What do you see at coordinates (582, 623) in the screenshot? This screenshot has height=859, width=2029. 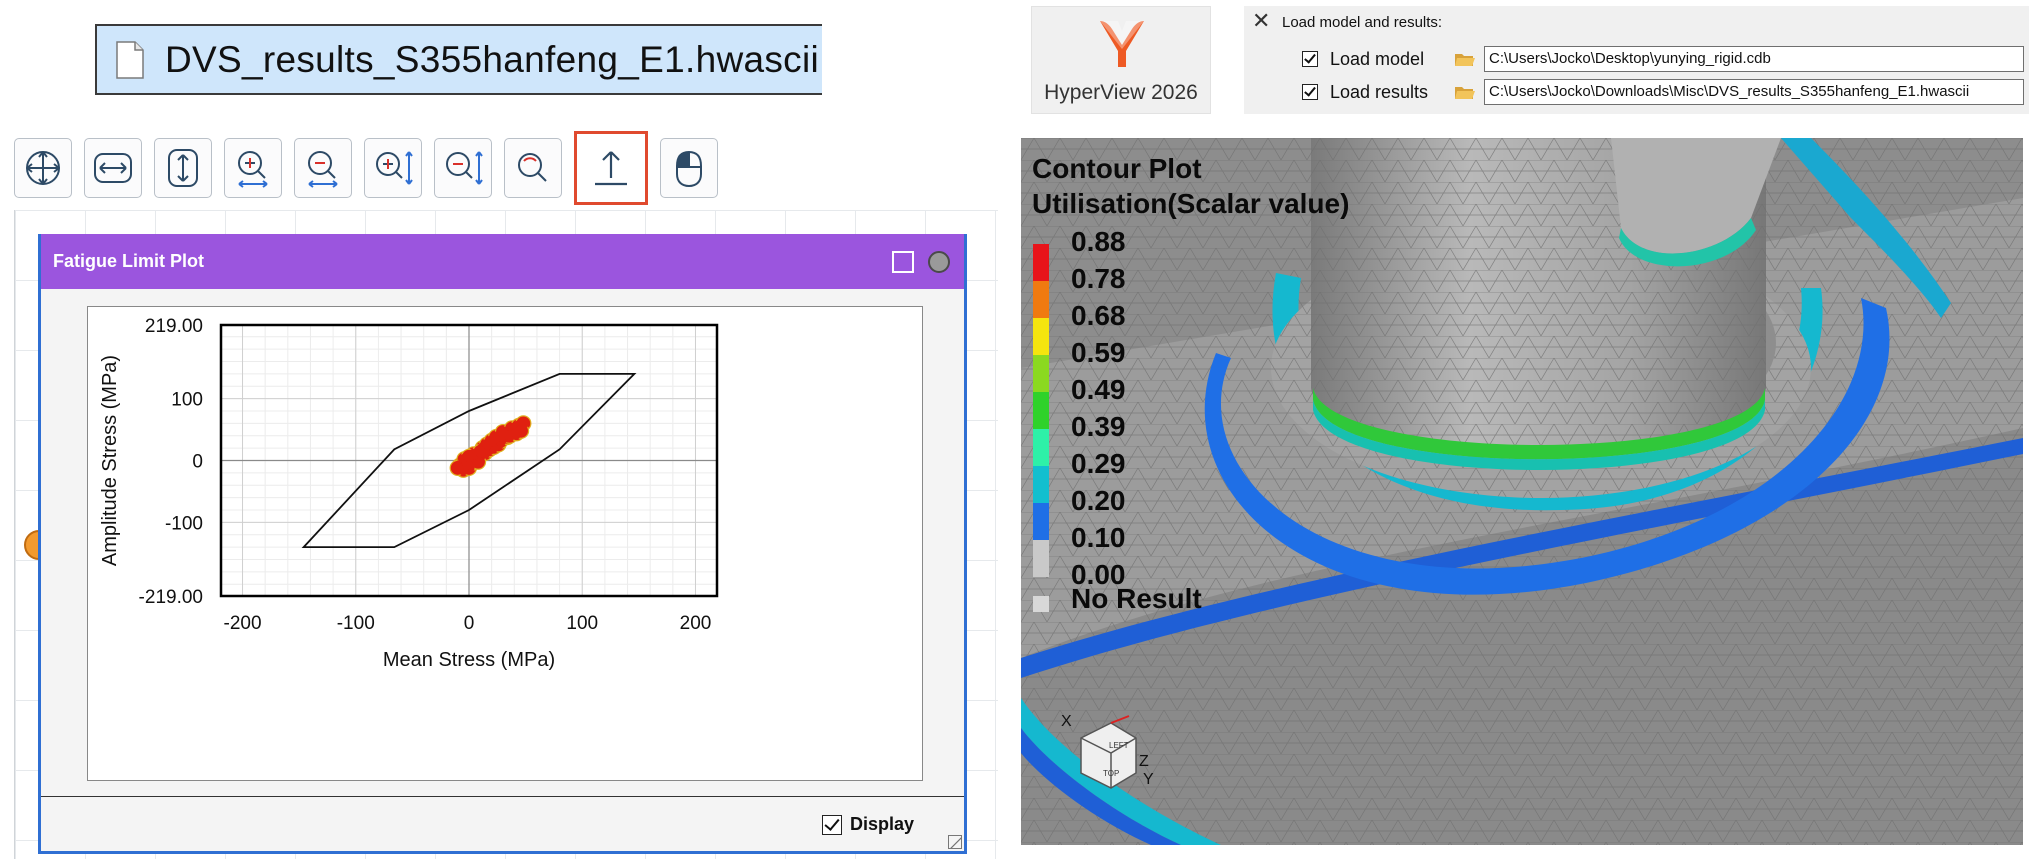 I see `x-tick-label: 100` at bounding box center [582, 623].